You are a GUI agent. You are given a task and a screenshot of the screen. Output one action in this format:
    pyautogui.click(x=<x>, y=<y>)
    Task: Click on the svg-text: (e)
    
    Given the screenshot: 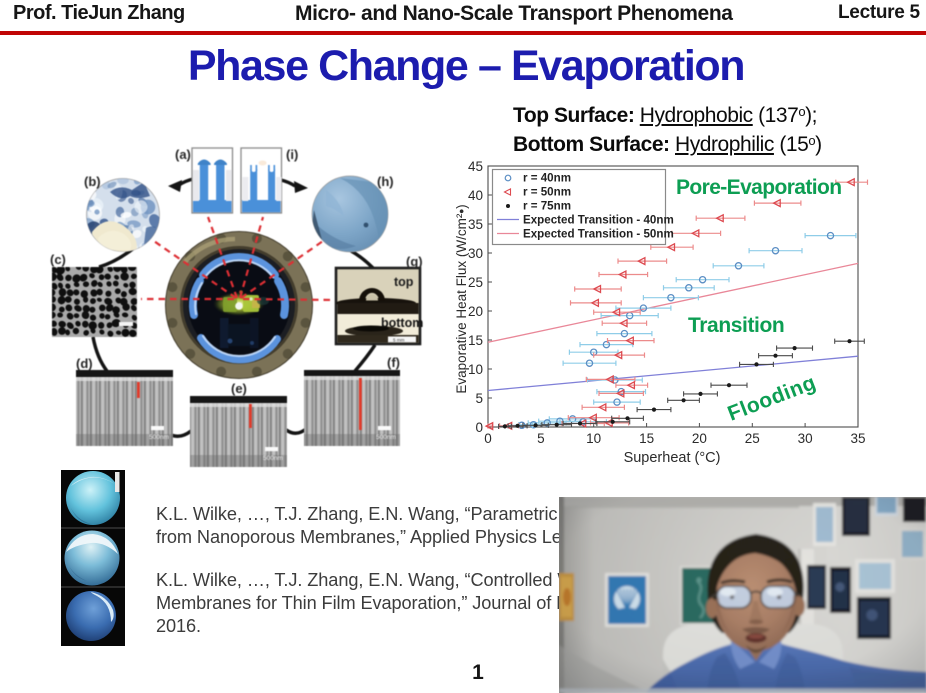 What is the action you would take?
    pyautogui.click(x=239, y=388)
    